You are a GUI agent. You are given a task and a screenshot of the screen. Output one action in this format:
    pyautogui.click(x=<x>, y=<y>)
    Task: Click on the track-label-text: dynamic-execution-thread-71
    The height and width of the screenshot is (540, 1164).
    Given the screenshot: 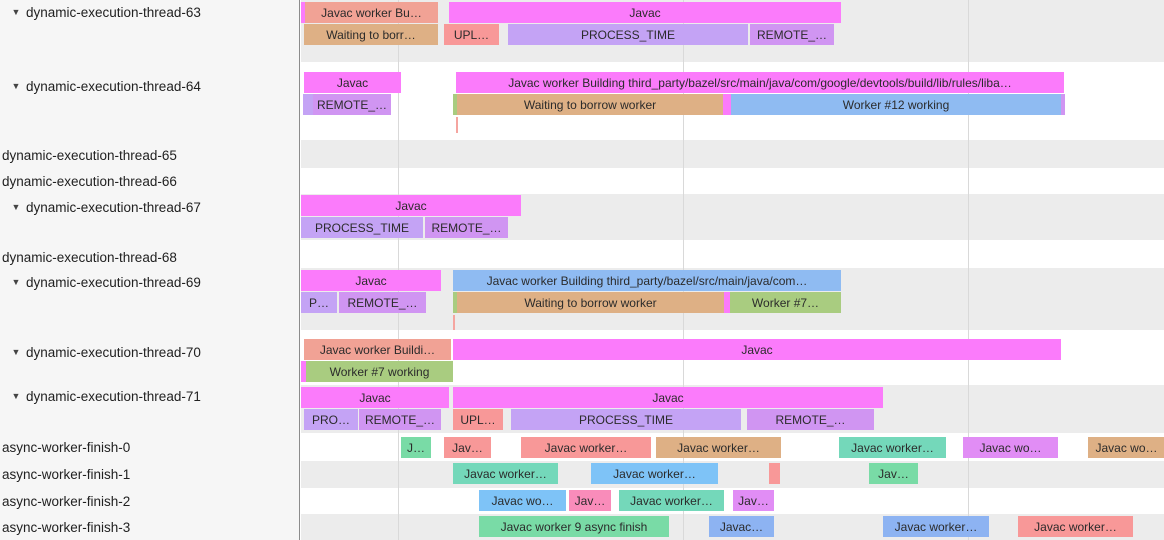 What is the action you would take?
    pyautogui.click(x=113, y=396)
    